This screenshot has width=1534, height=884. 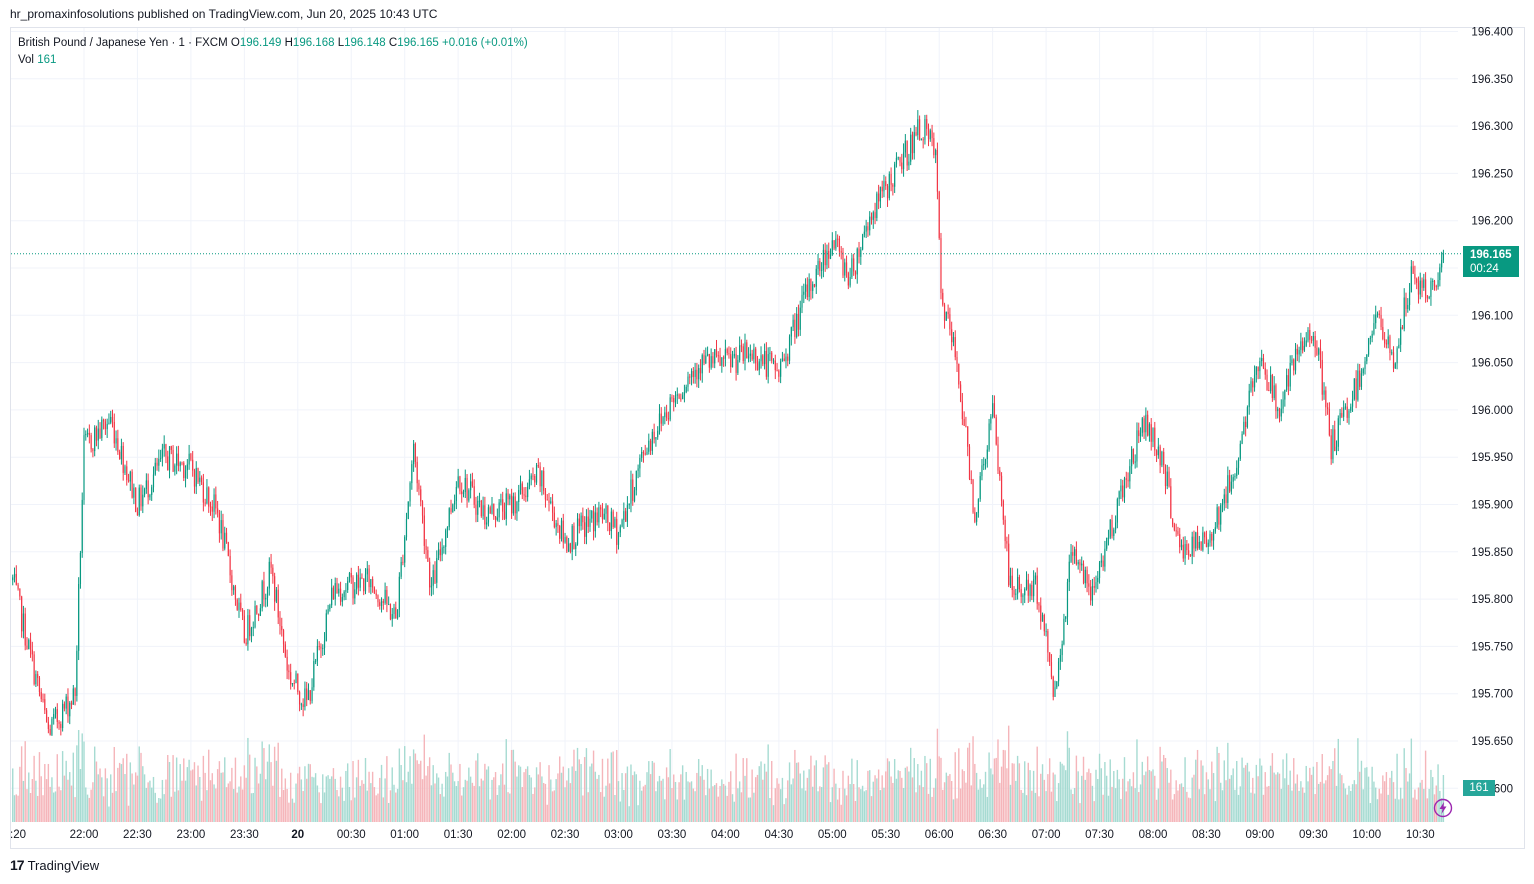 What do you see at coordinates (1443, 808) in the screenshot?
I see `lightning-icon` at bounding box center [1443, 808].